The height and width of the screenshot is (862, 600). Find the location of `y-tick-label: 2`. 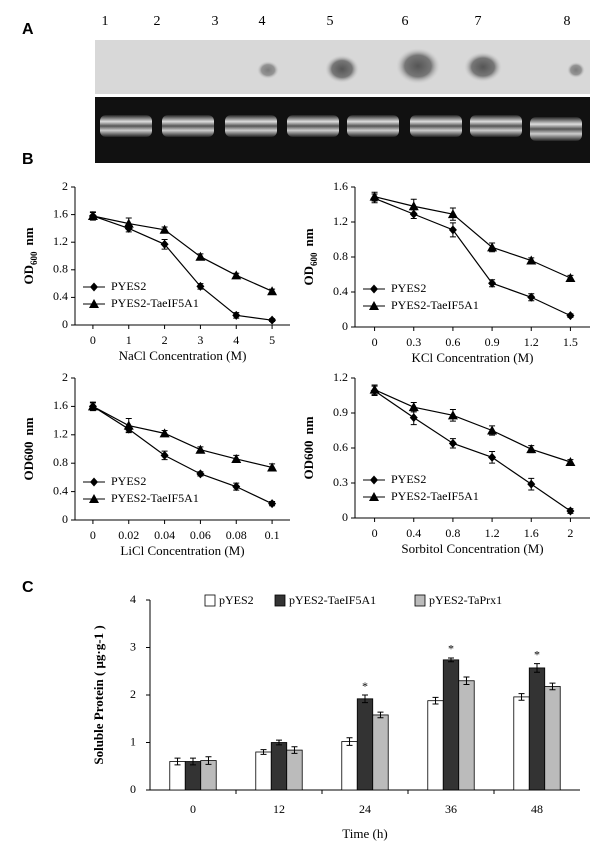

y-tick-label: 2 is located at coordinates (65, 186).